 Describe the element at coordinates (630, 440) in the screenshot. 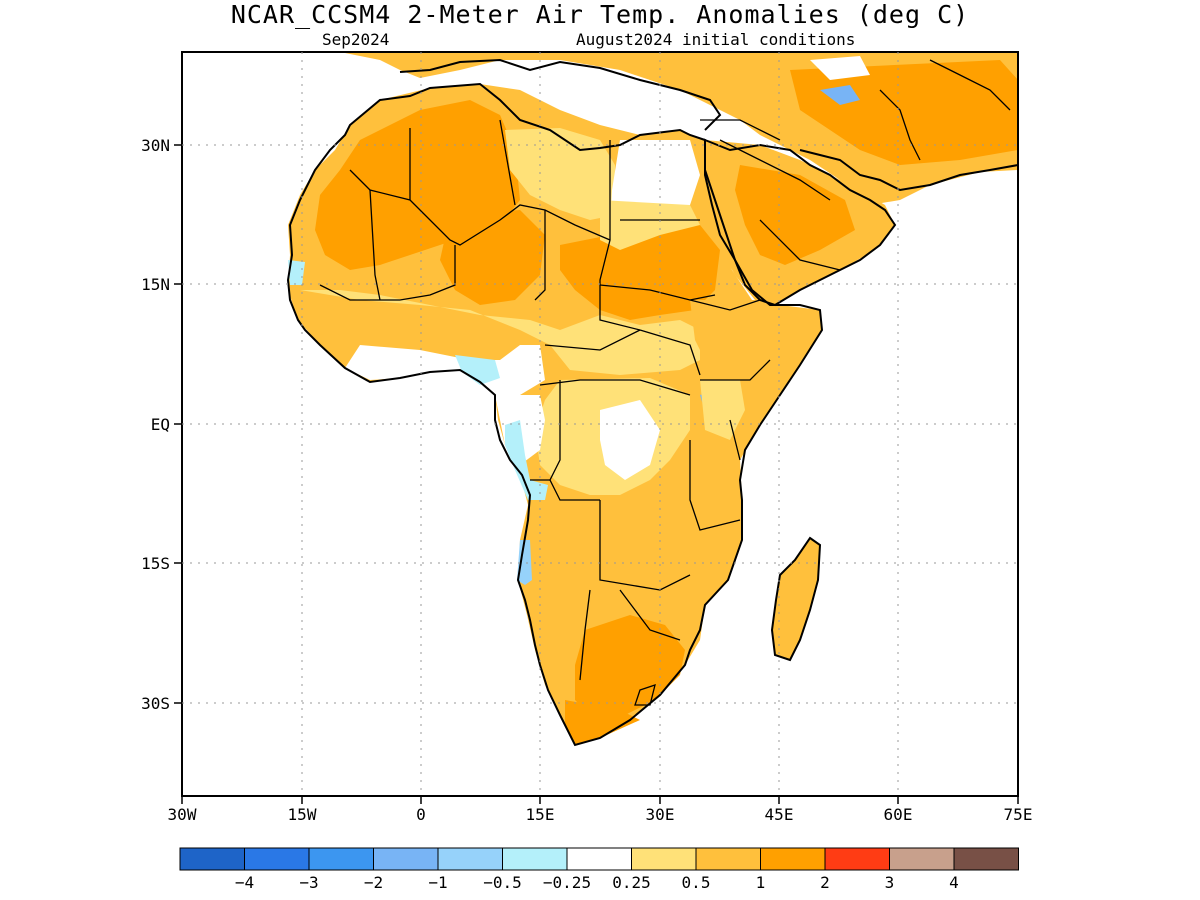

I see `congo-white-core` at that location.